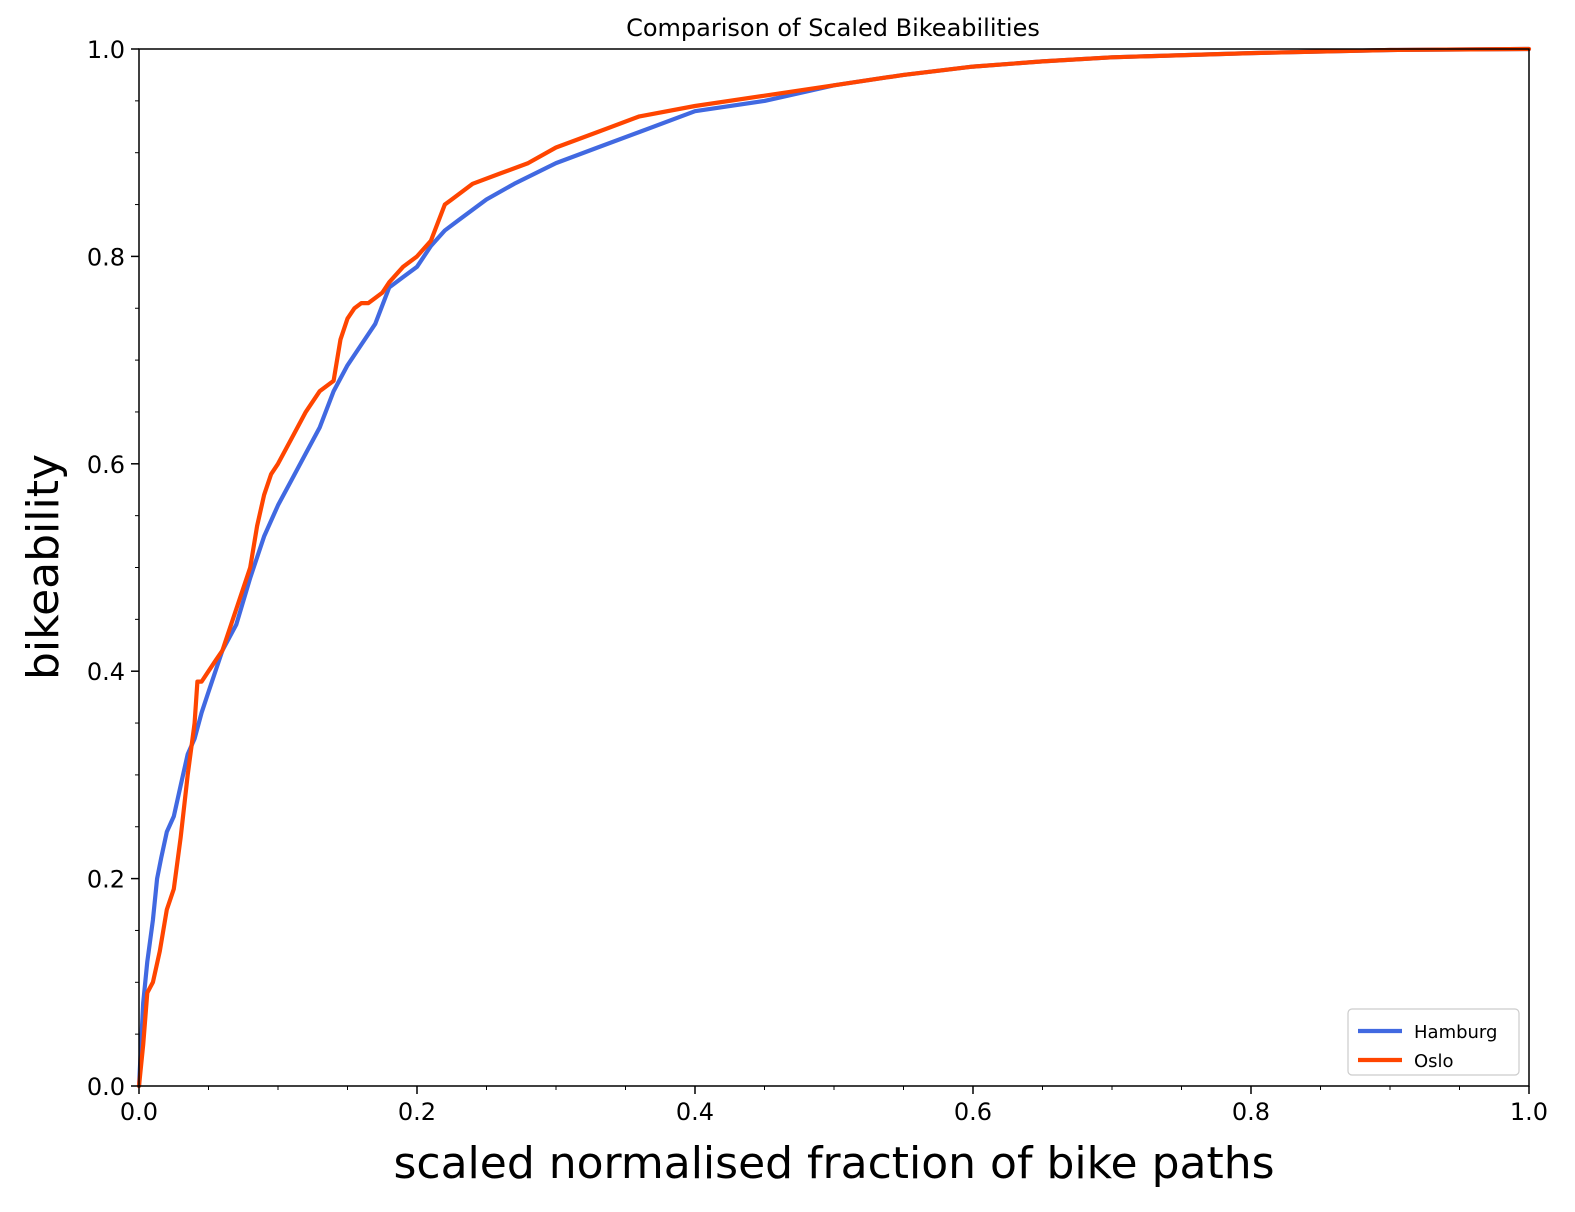  Describe the element at coordinates (113, 568) in the screenshot. I see `y-axis: 0.0 0.2 0.4 0.6 0.8 1.0` at that location.